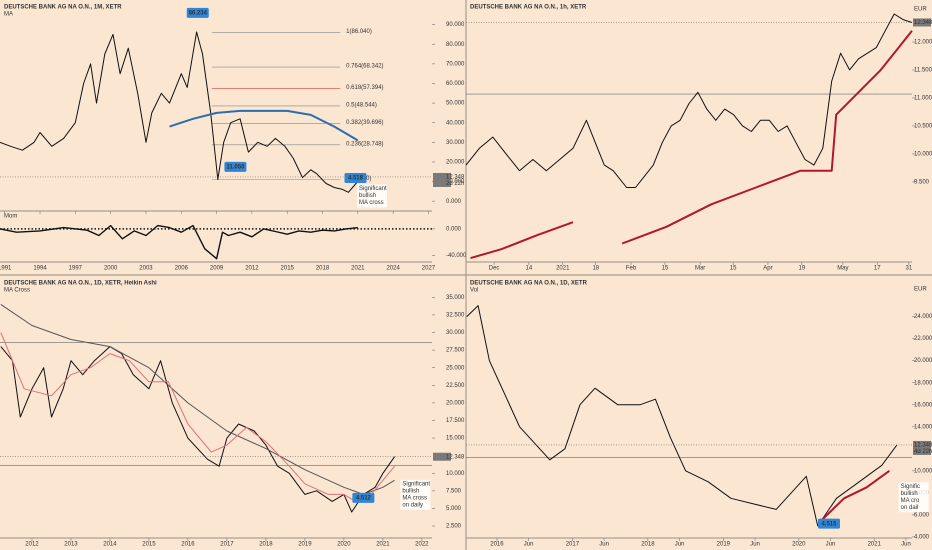 This screenshot has height=550, width=932. What do you see at coordinates (923, 383) in the screenshot?
I see `y-tick-label: 18.000` at bounding box center [923, 383].